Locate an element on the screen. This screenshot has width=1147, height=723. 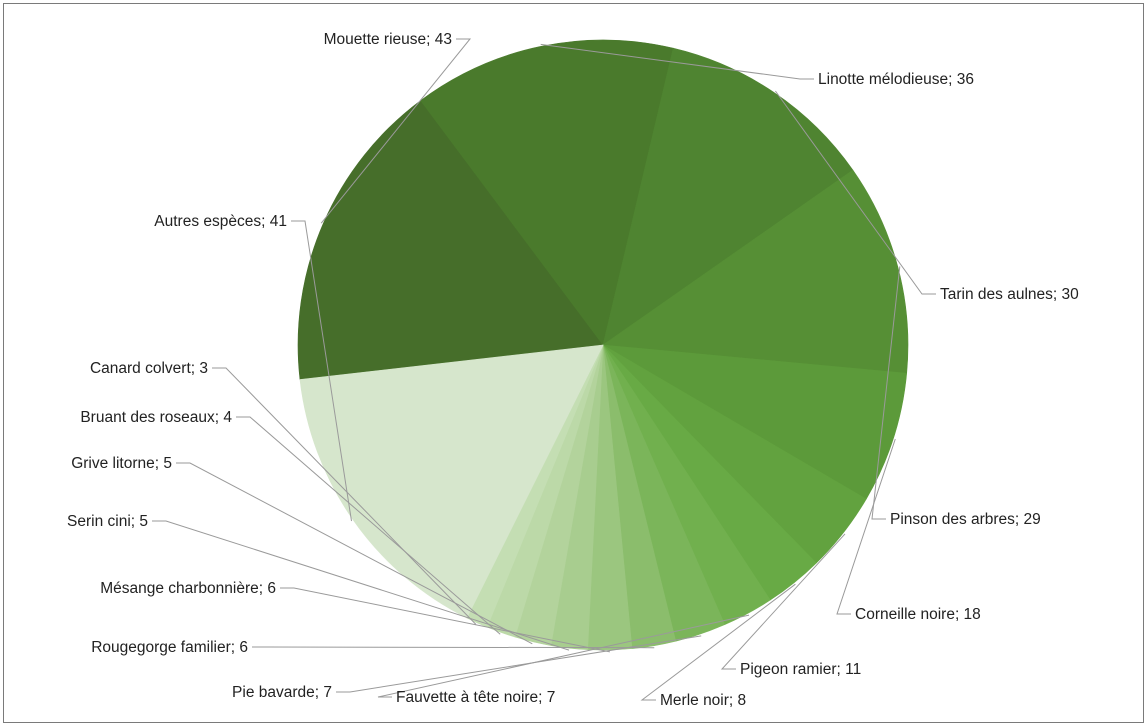
leader-line-bruant-des-roseaux is located at coordinates (368, 525).